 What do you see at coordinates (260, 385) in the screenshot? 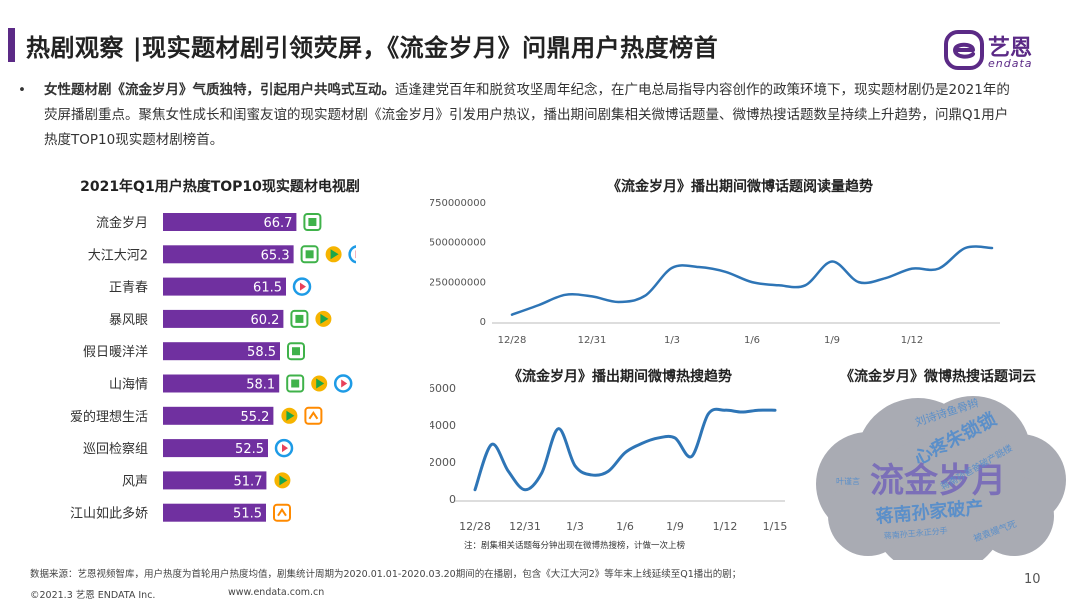
I see `bar-value-label: 58.1` at bounding box center [260, 385].